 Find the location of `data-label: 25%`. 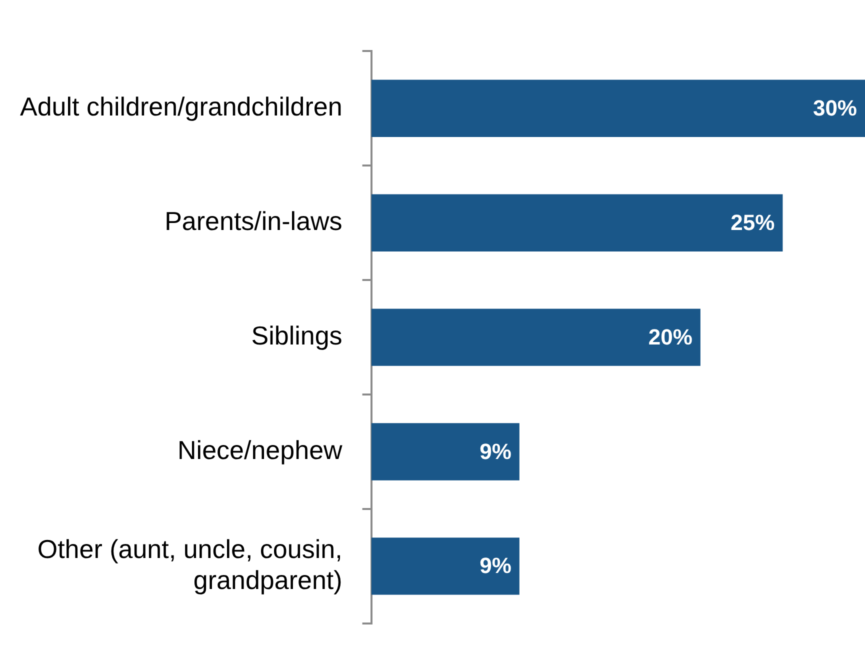

data-label: 25% is located at coordinates (752, 222).